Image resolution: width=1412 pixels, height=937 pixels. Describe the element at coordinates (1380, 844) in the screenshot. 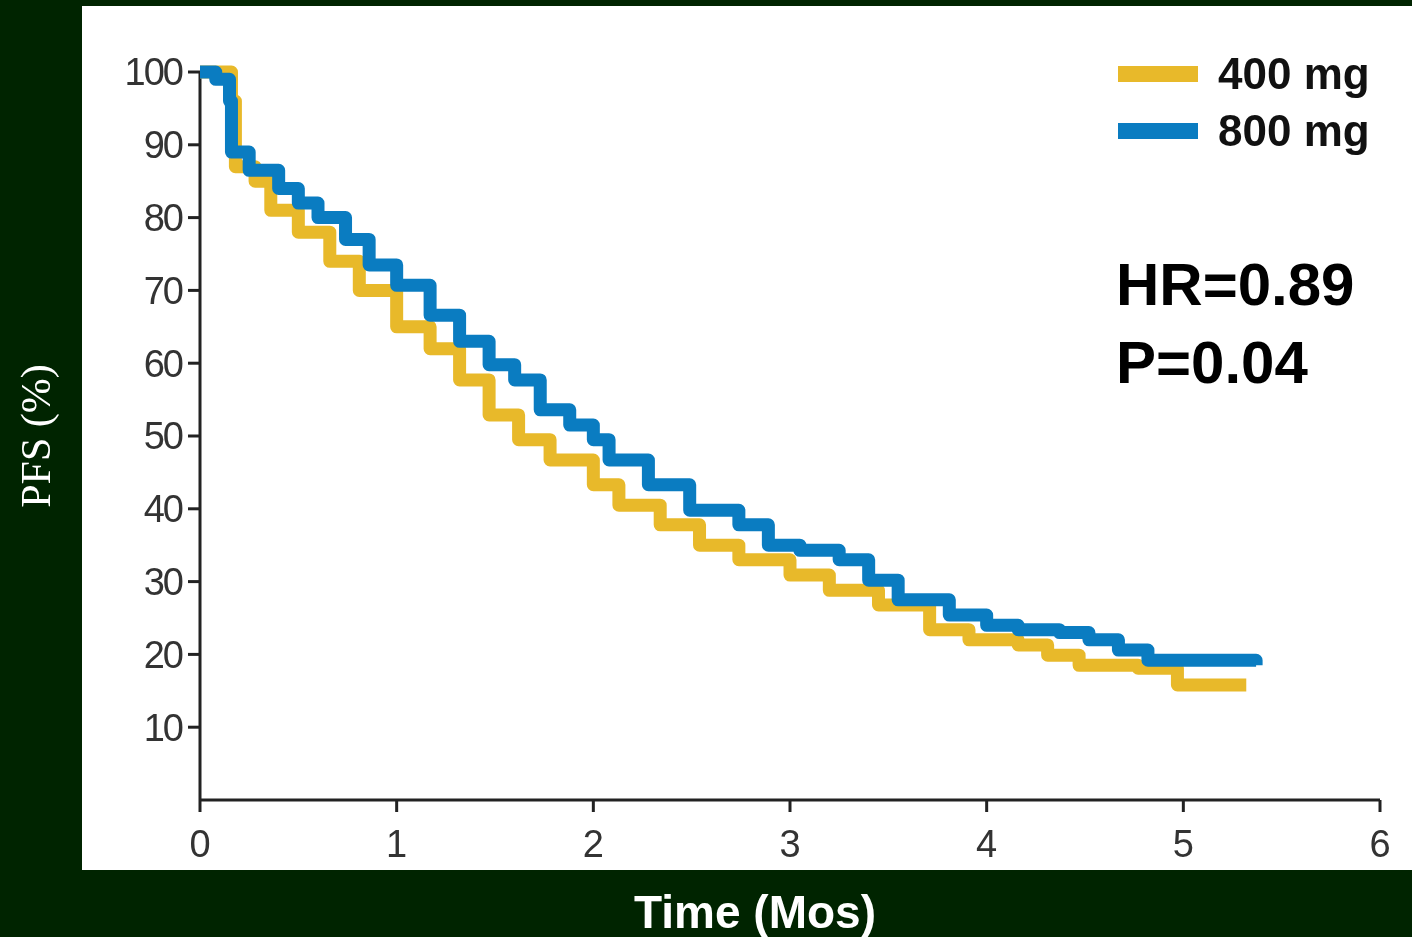

I see `x-tick-label: 6` at that location.